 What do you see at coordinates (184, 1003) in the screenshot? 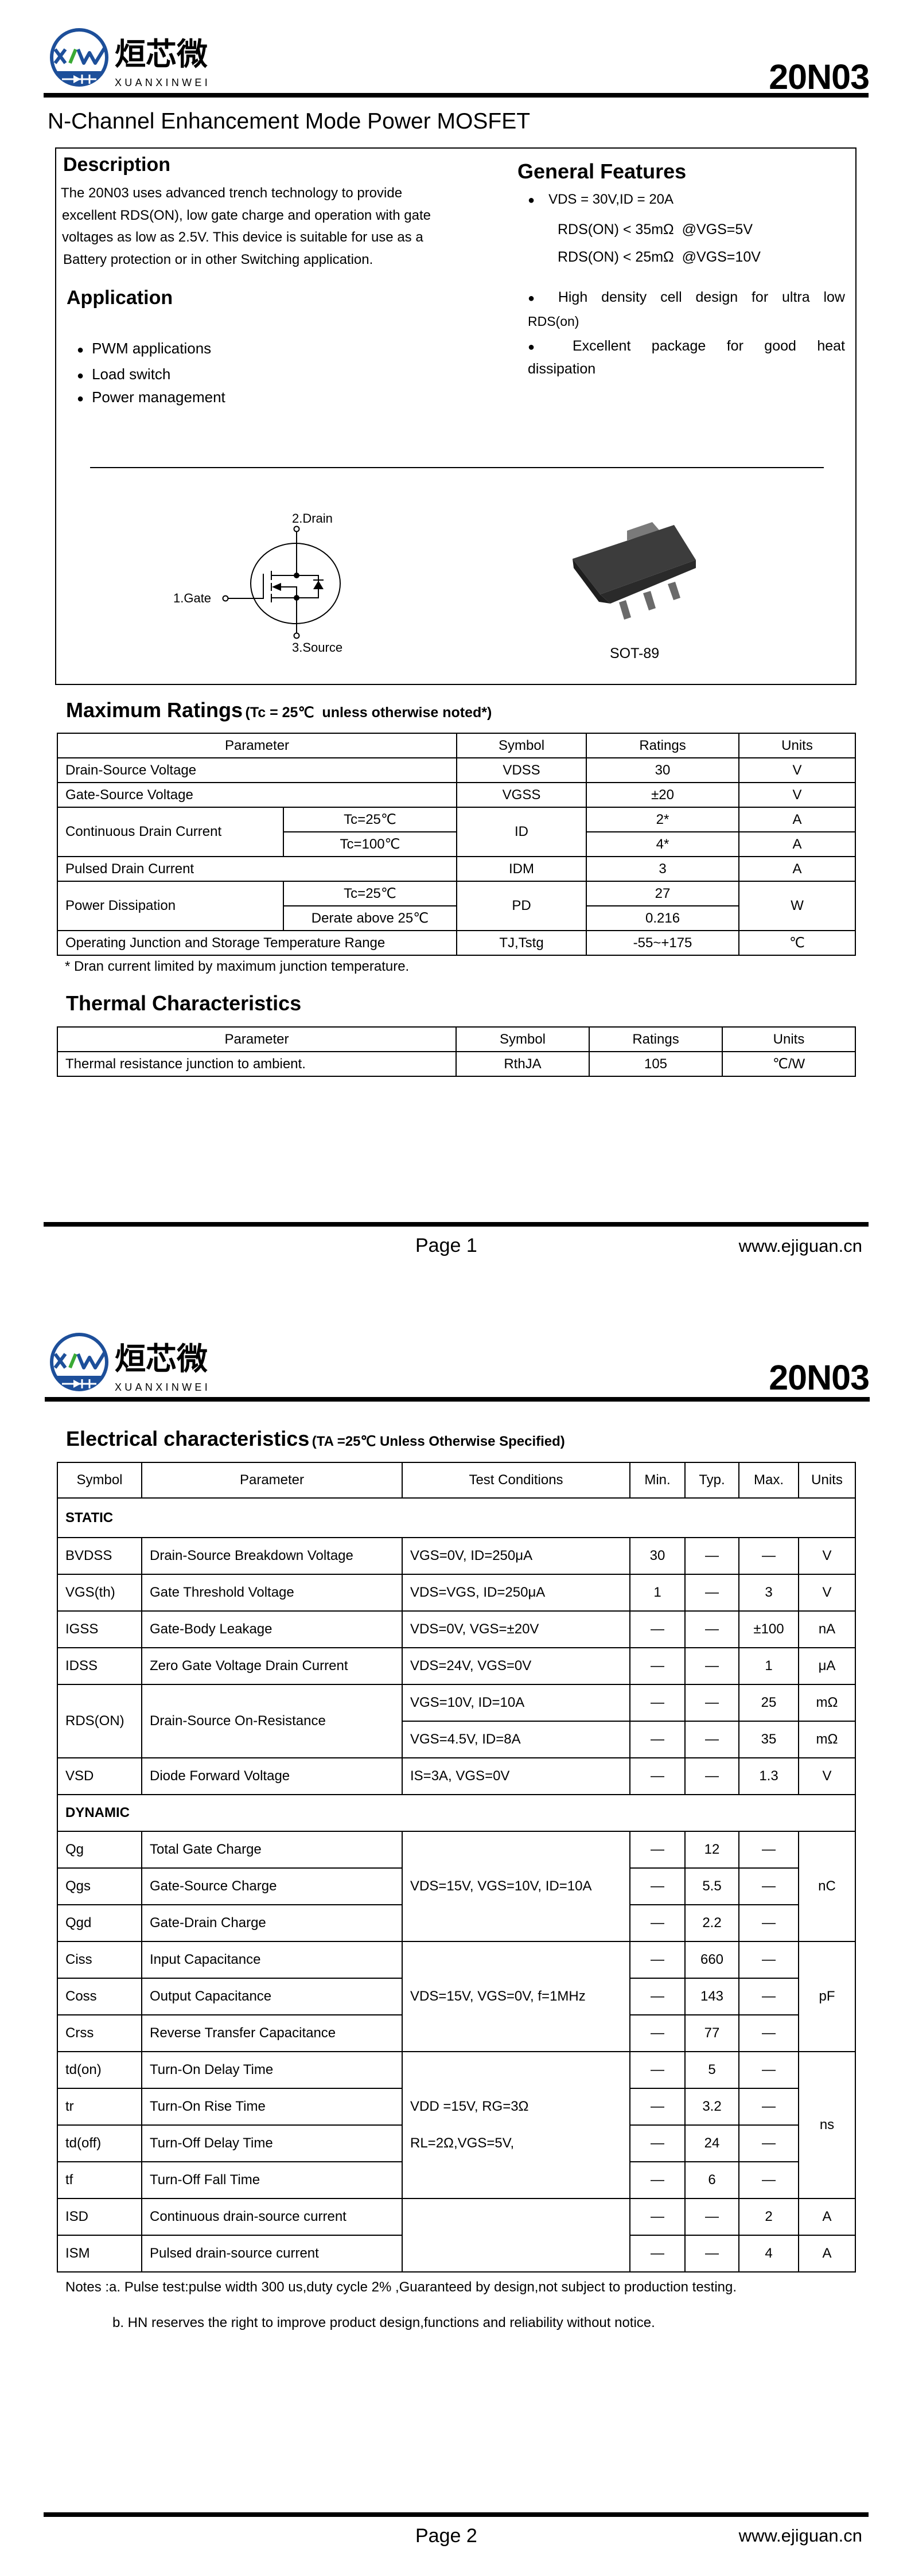
I see `thermal-heading: Thermal Characteristics` at bounding box center [184, 1003].